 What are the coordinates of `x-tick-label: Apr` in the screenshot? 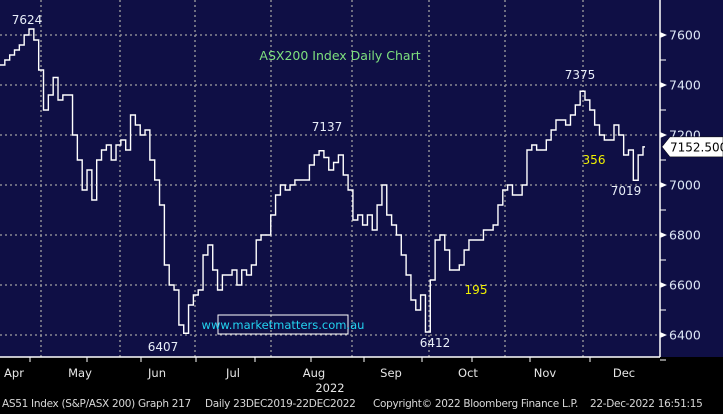 It's located at (14, 373).